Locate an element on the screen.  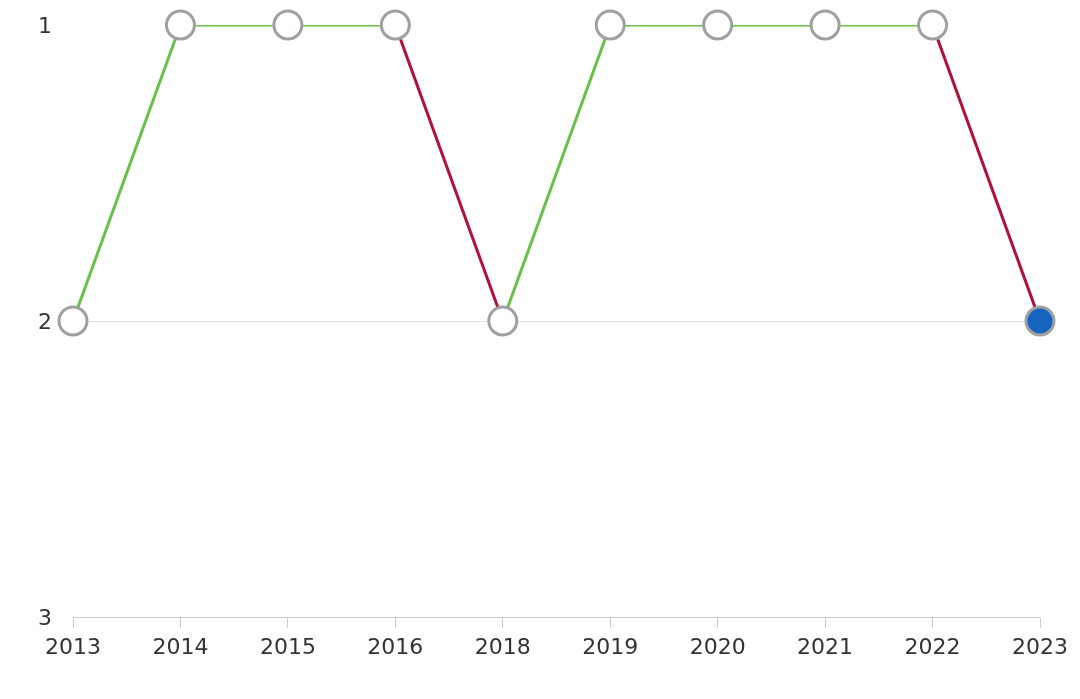
x-tick-label: 2014 is located at coordinates (180, 647).